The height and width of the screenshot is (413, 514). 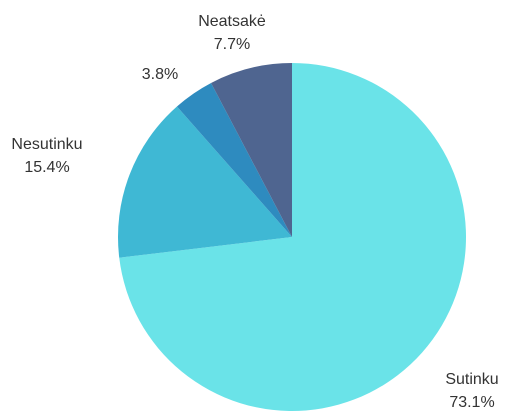 What do you see at coordinates (160, 74) in the screenshot?
I see `slice-value-label: 3.8%` at bounding box center [160, 74].